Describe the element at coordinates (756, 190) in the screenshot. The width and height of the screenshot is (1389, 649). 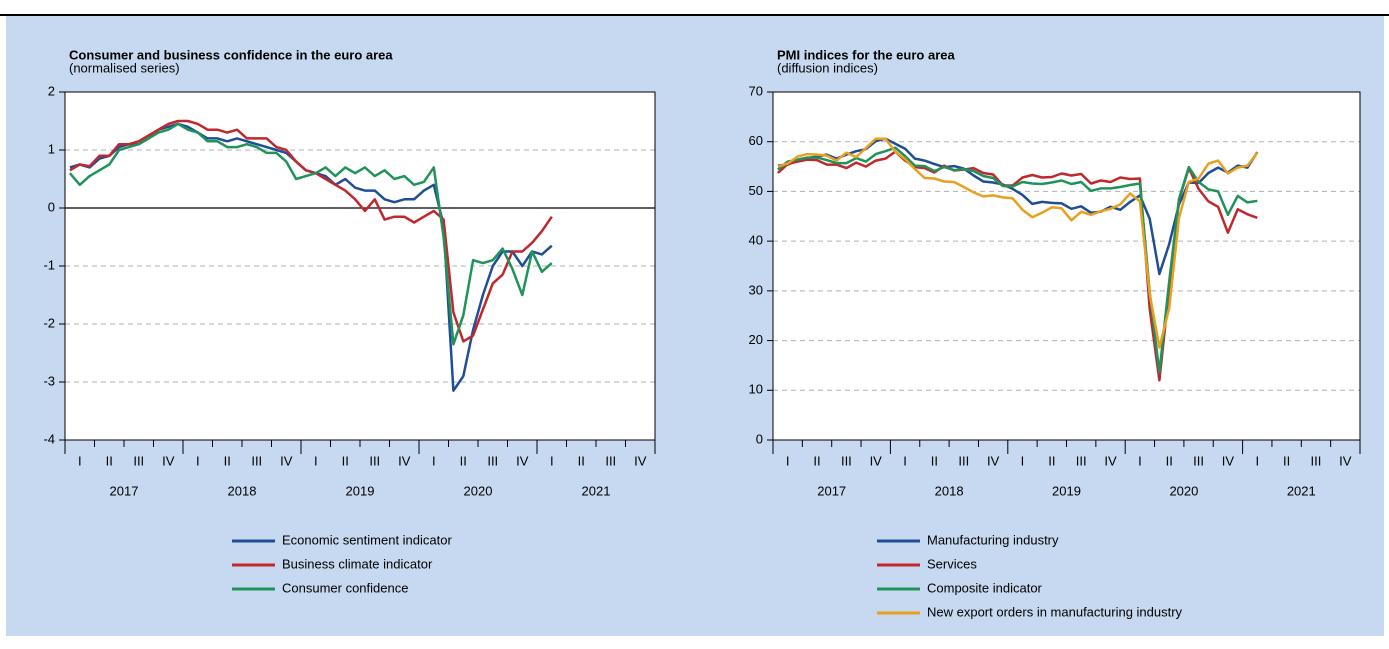
I see `y-tick-label: 50` at that location.